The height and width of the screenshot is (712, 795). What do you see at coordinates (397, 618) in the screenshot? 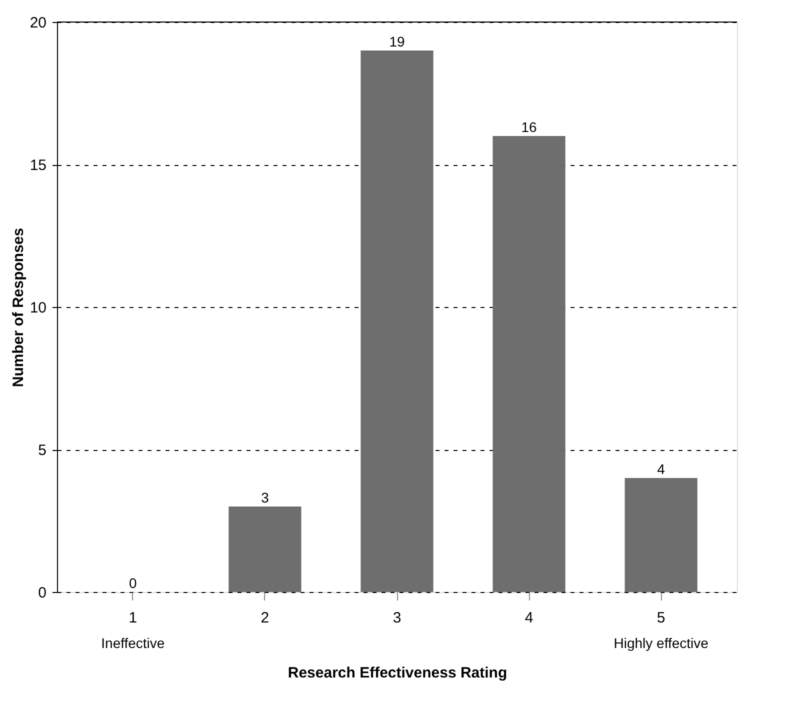
I see `x-tick-label: 3` at bounding box center [397, 618].